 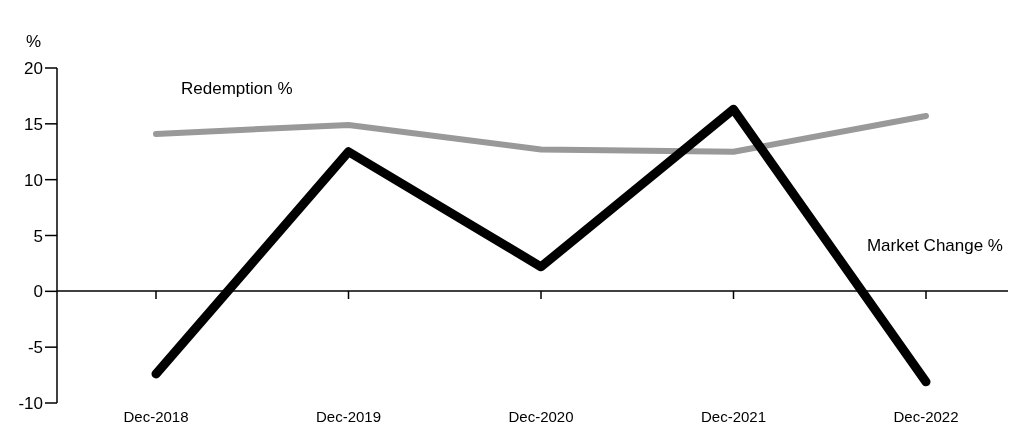 I want to click on y-tick-label: 20, so click(x=33, y=69).